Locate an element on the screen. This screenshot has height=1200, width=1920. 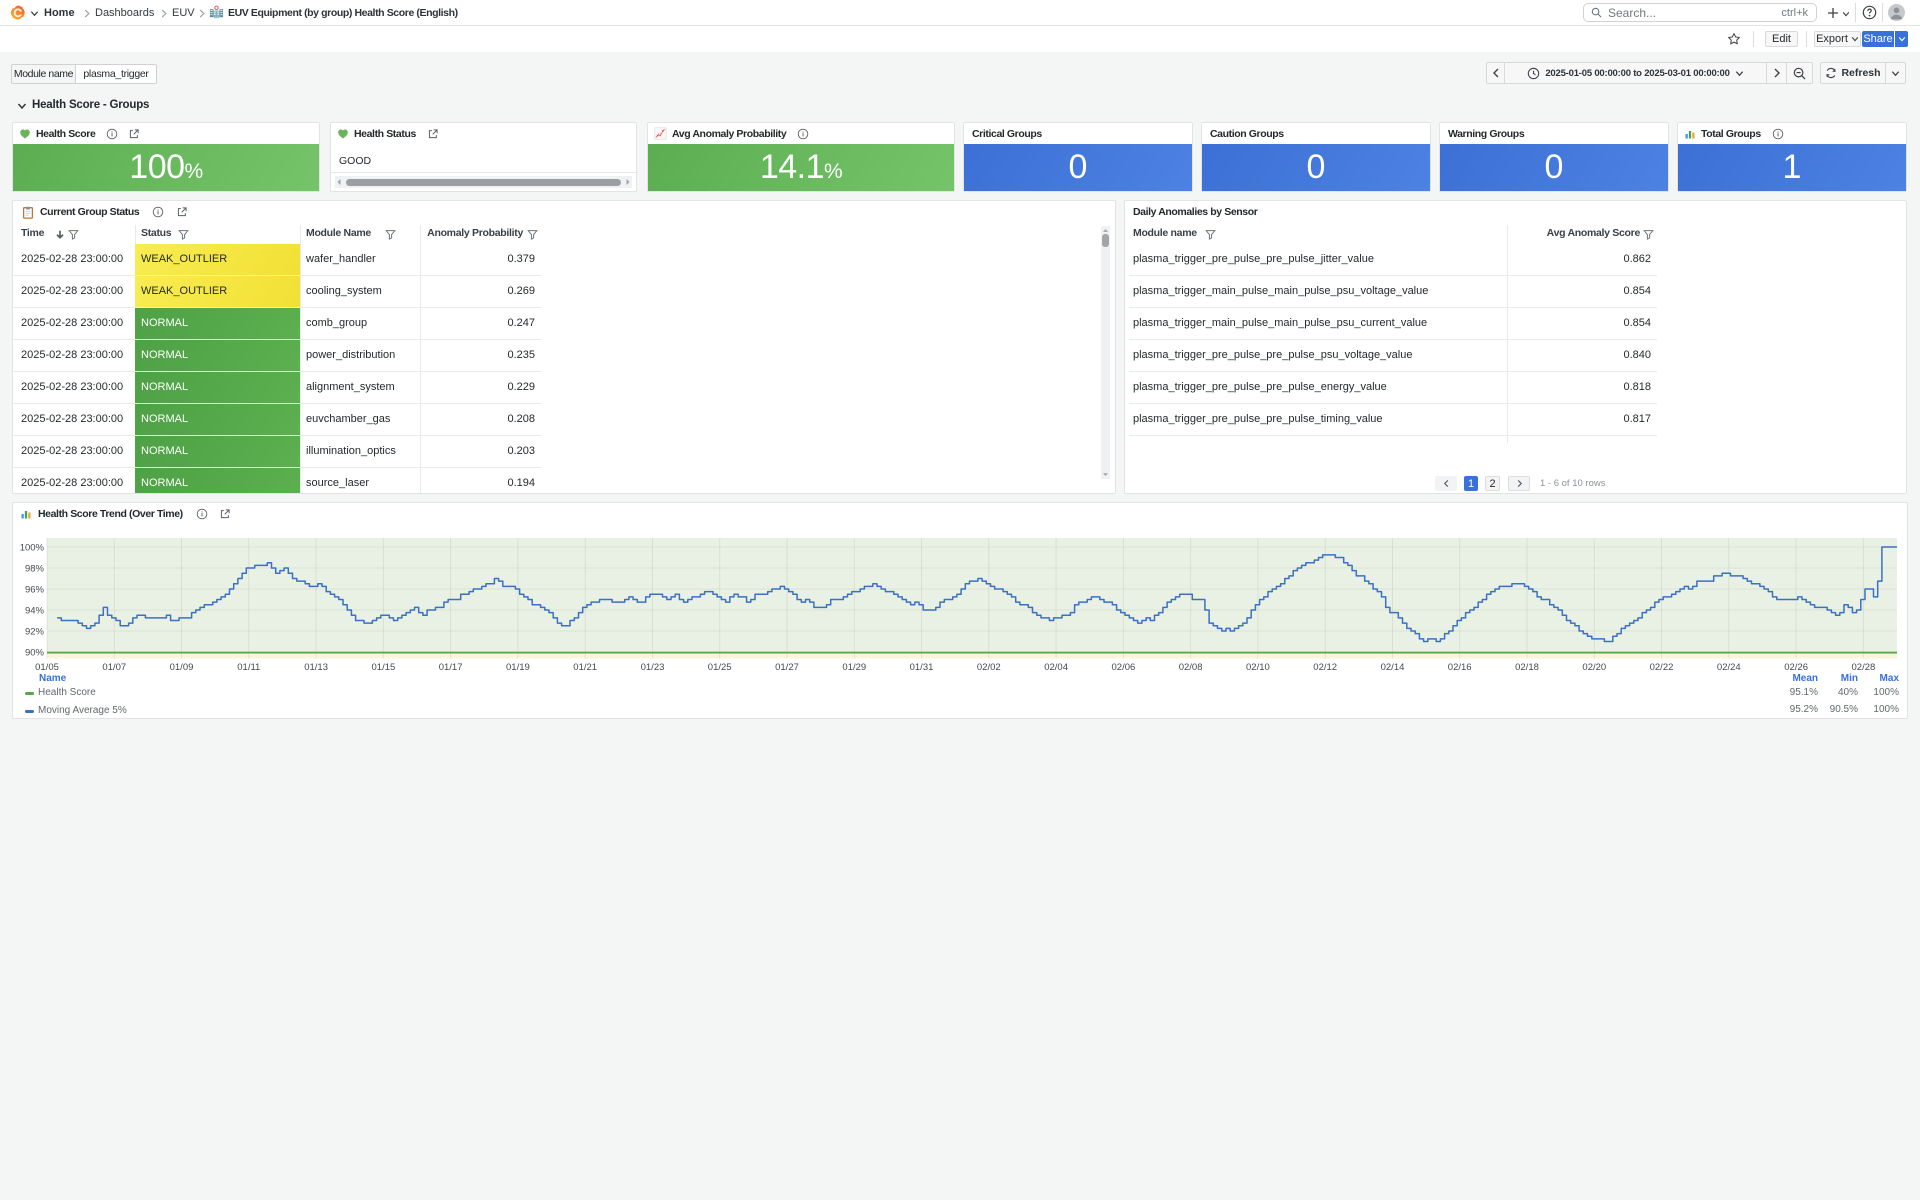
svg-text: 01/15 is located at coordinates (384, 667).